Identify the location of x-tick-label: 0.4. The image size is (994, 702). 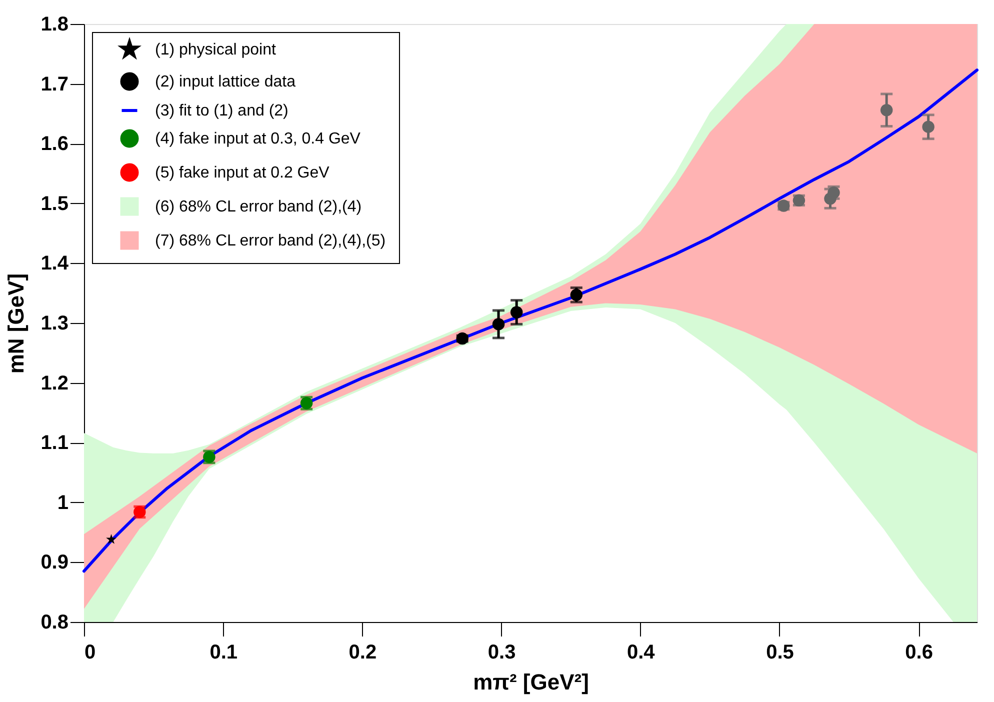
(641, 653).